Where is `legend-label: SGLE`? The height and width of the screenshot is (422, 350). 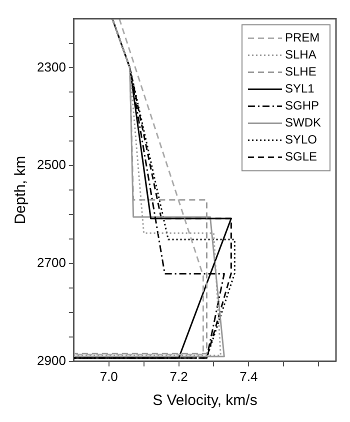 legend-label: SGLE is located at coordinates (301, 157).